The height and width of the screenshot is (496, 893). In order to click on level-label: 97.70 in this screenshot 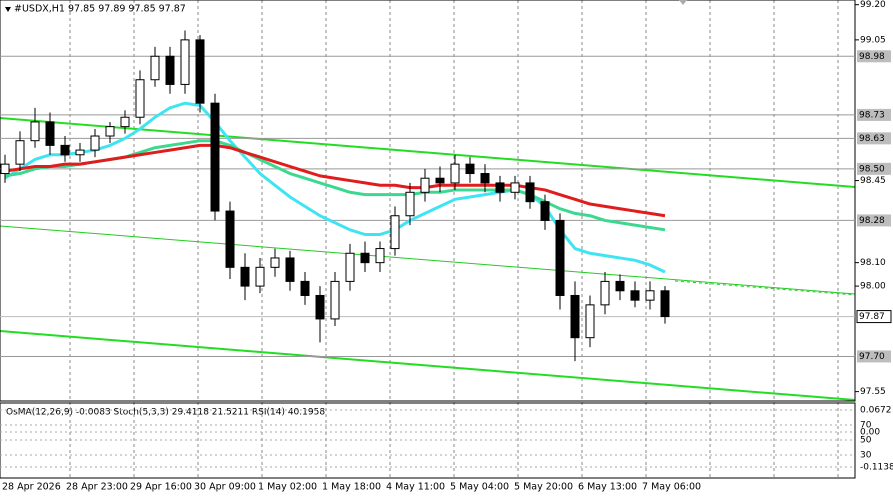, I will do `click(872, 357)`.